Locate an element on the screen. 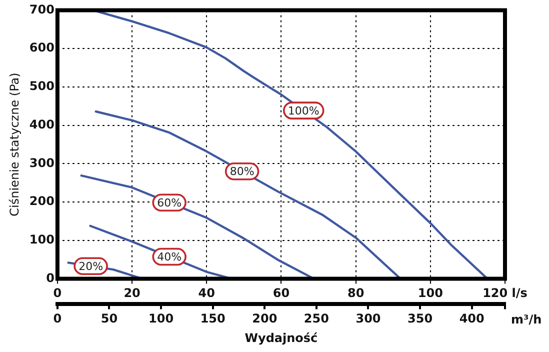 The width and height of the screenshot is (549, 352). x-tick-label: 120 l/s is located at coordinates (505, 293).